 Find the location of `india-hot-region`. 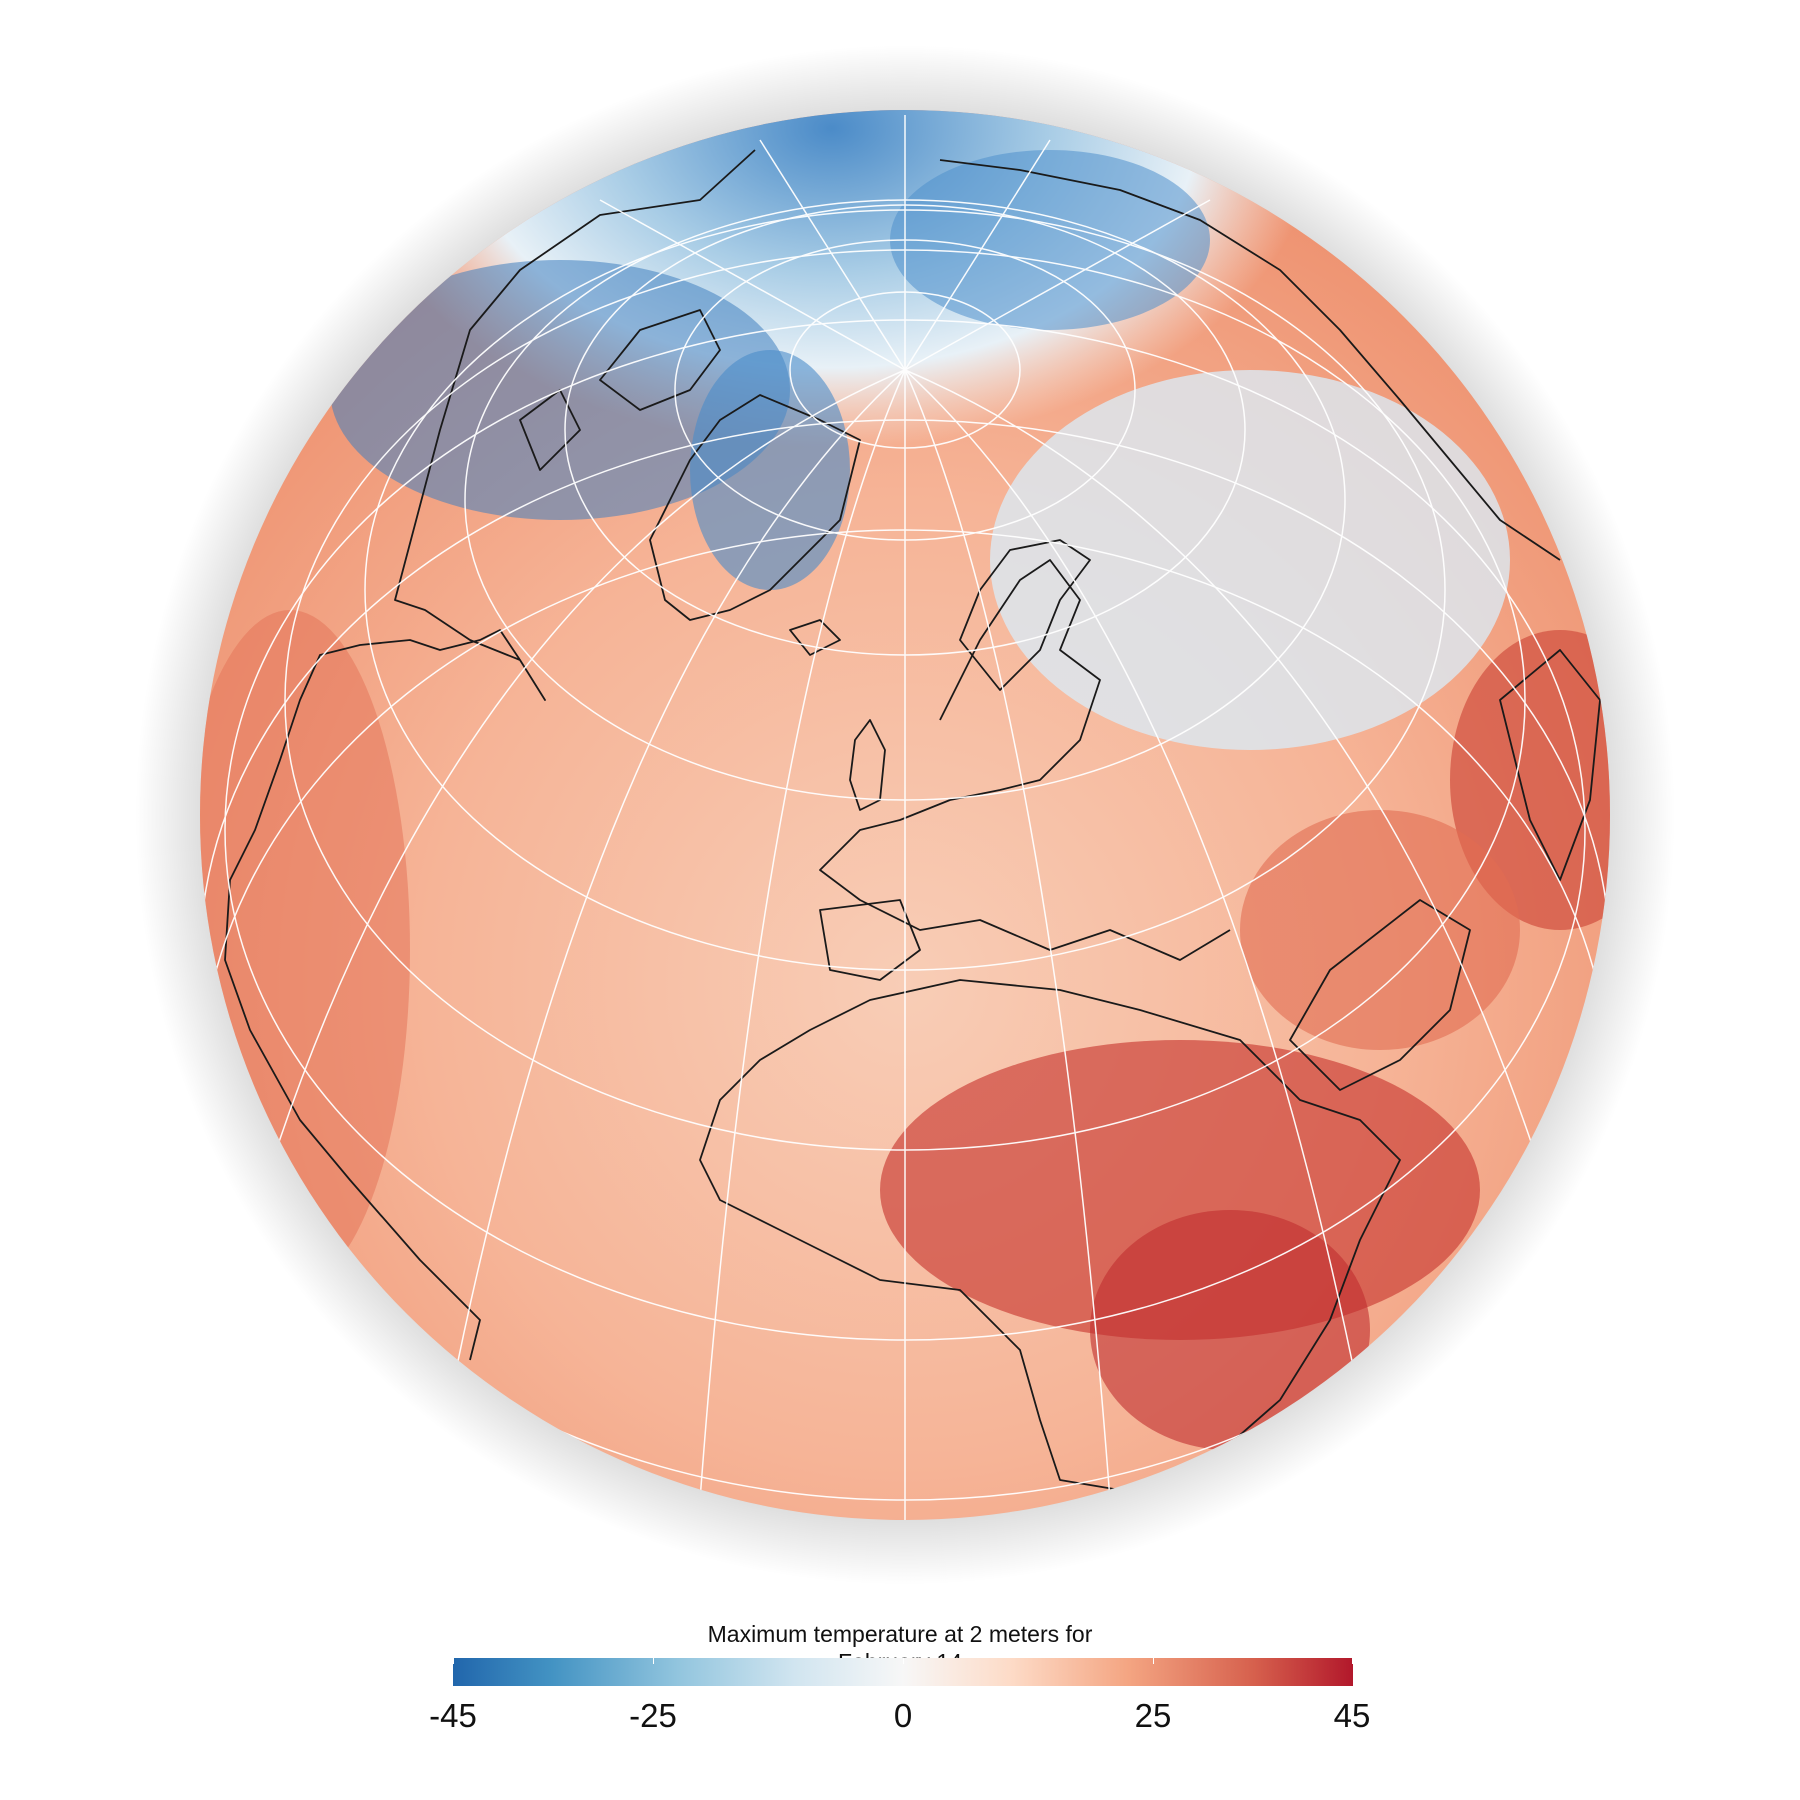

india-hot-region is located at coordinates (1530, 780).